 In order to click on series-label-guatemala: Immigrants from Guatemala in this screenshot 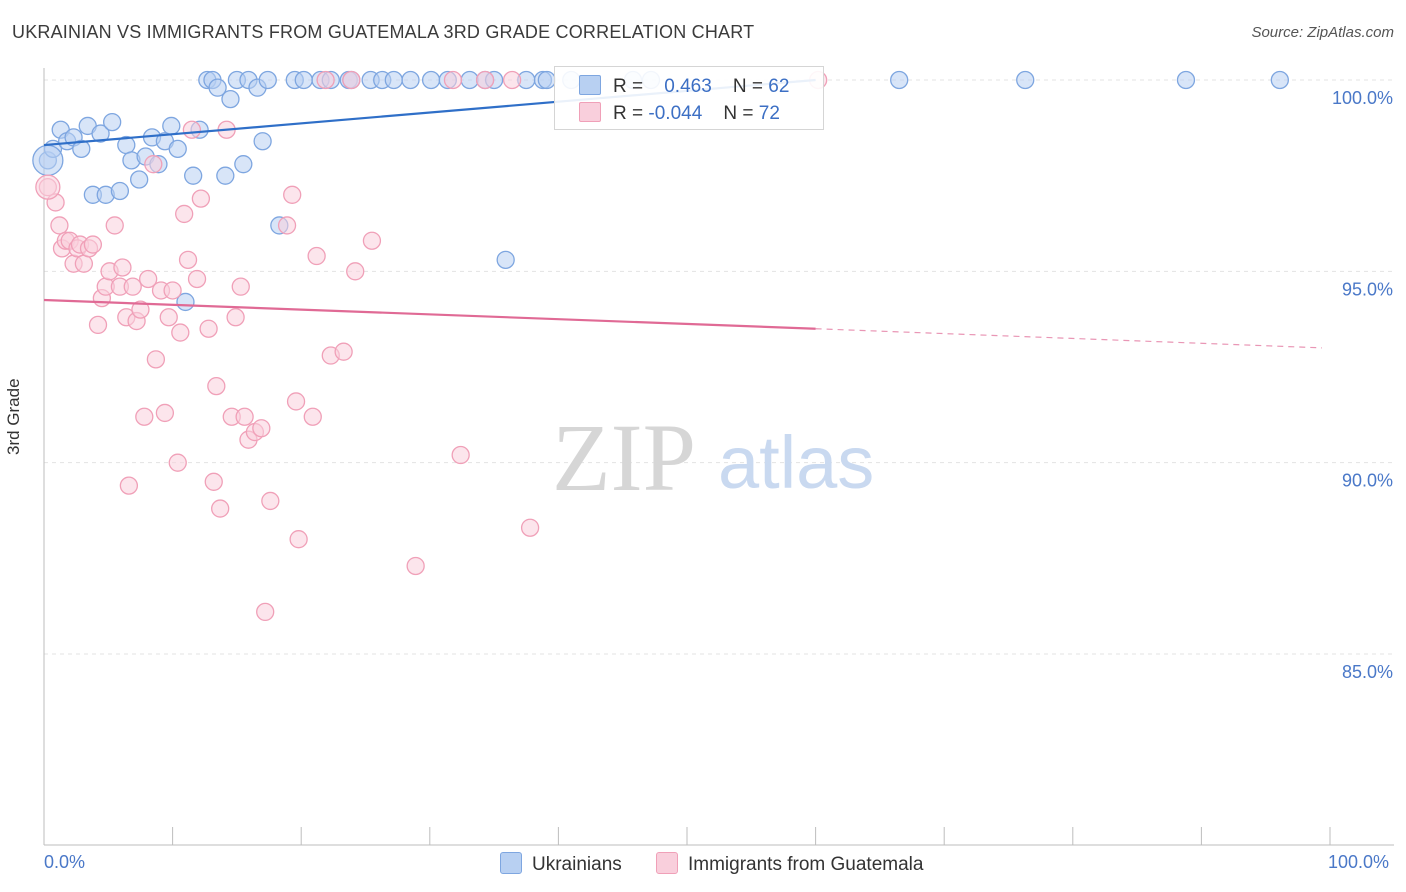, I will do `click(806, 864)`.